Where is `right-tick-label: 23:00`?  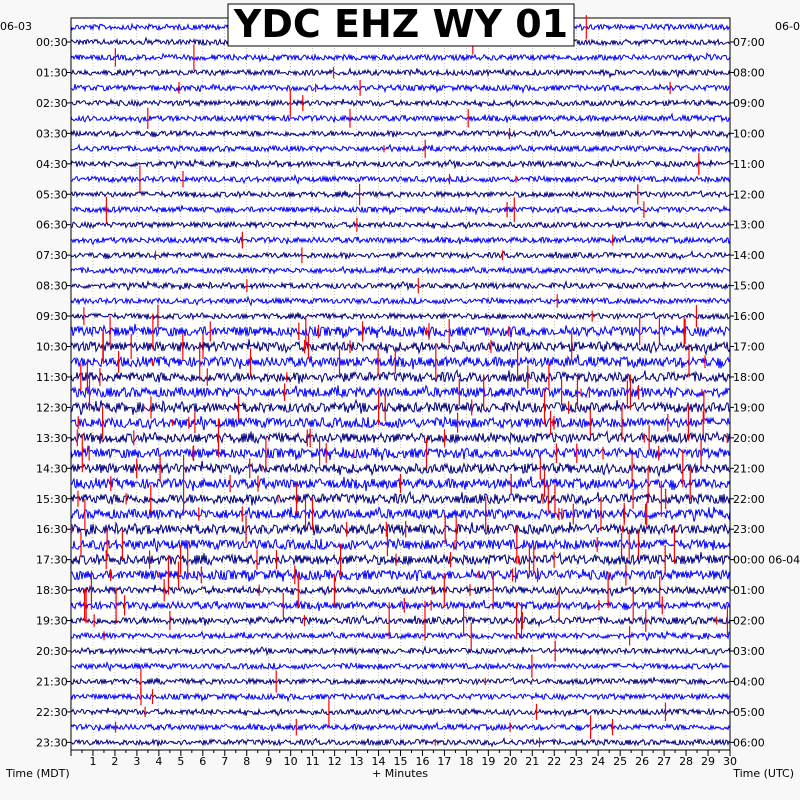 right-tick-label: 23:00 is located at coordinates (749, 529).